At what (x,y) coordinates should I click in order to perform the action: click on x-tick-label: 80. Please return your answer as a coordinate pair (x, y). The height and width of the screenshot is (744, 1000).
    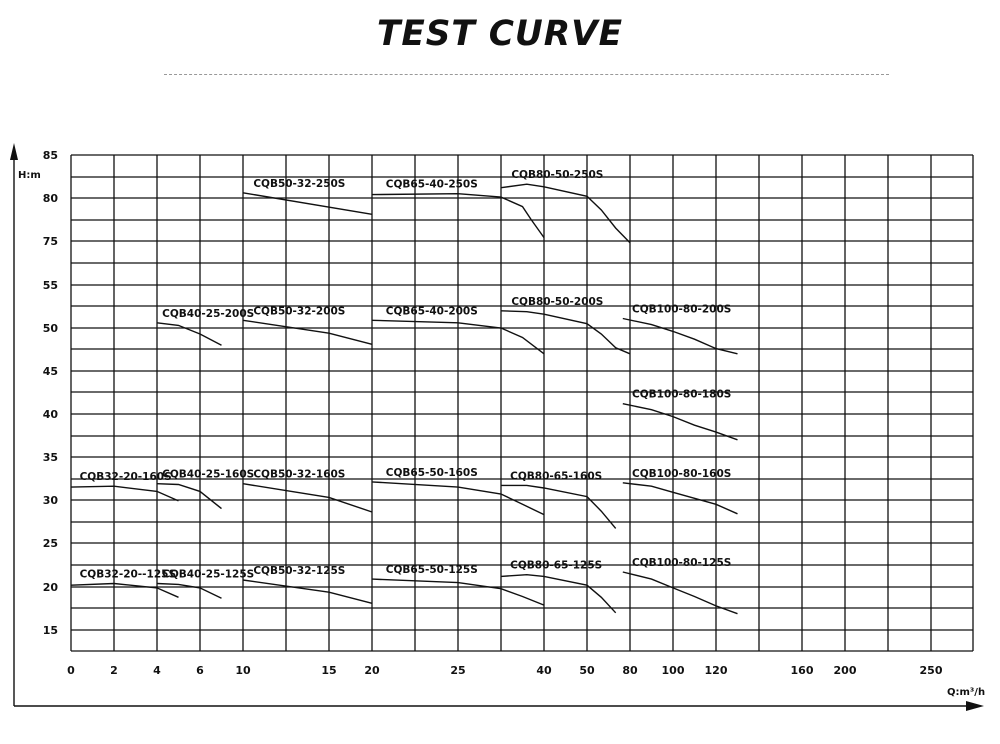
    Looking at the image, I should click on (630, 670).